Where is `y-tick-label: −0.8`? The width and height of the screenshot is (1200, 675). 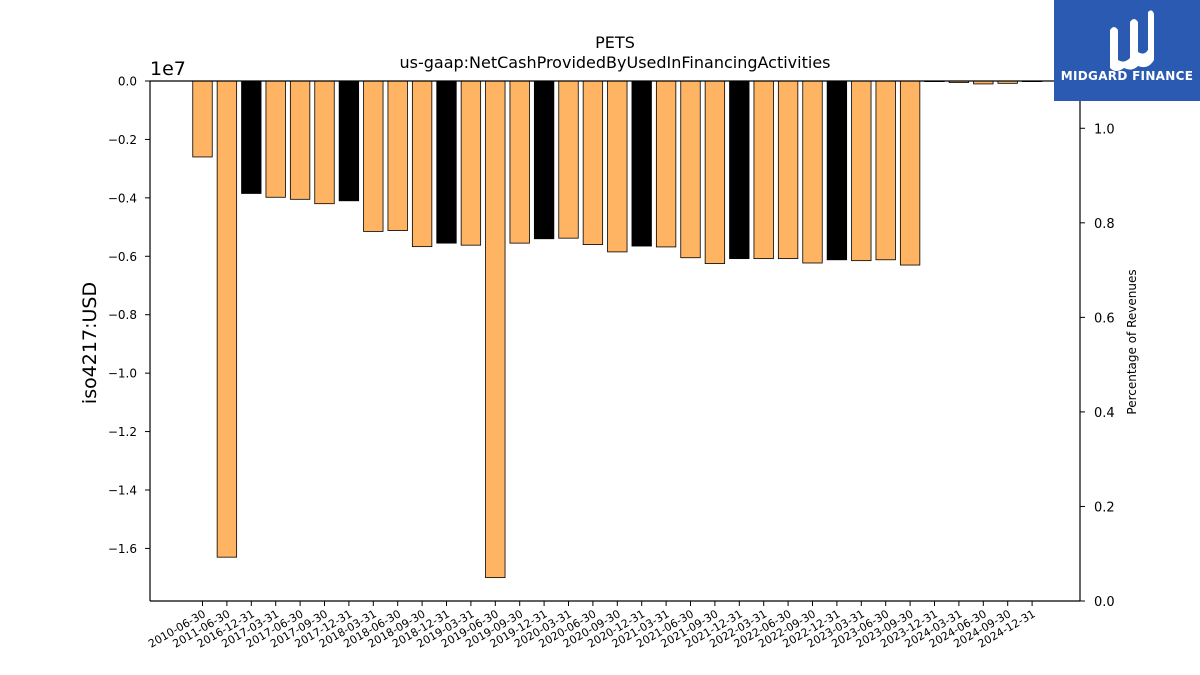
y-tick-label: −0.8 is located at coordinates (122, 315).